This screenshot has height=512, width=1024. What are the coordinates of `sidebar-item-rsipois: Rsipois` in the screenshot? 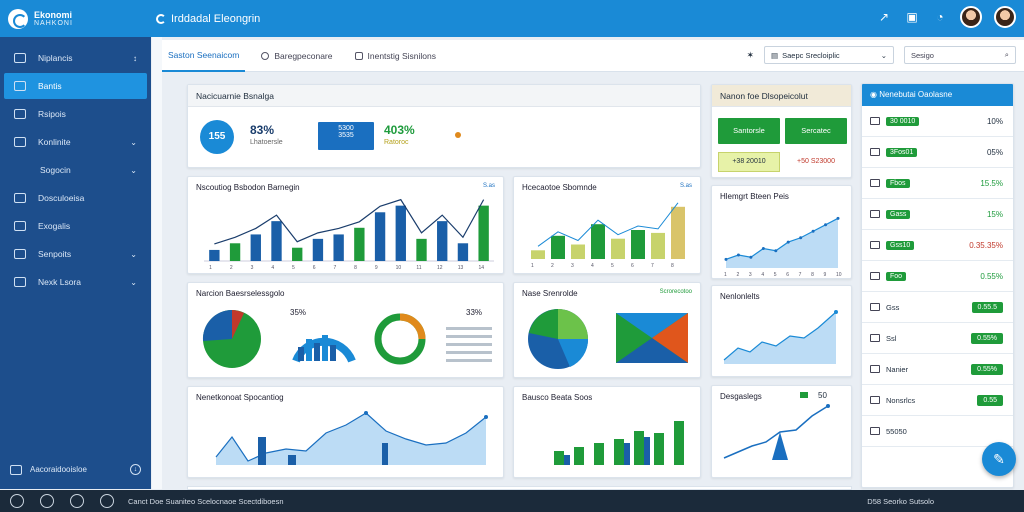 It's located at (75, 114).